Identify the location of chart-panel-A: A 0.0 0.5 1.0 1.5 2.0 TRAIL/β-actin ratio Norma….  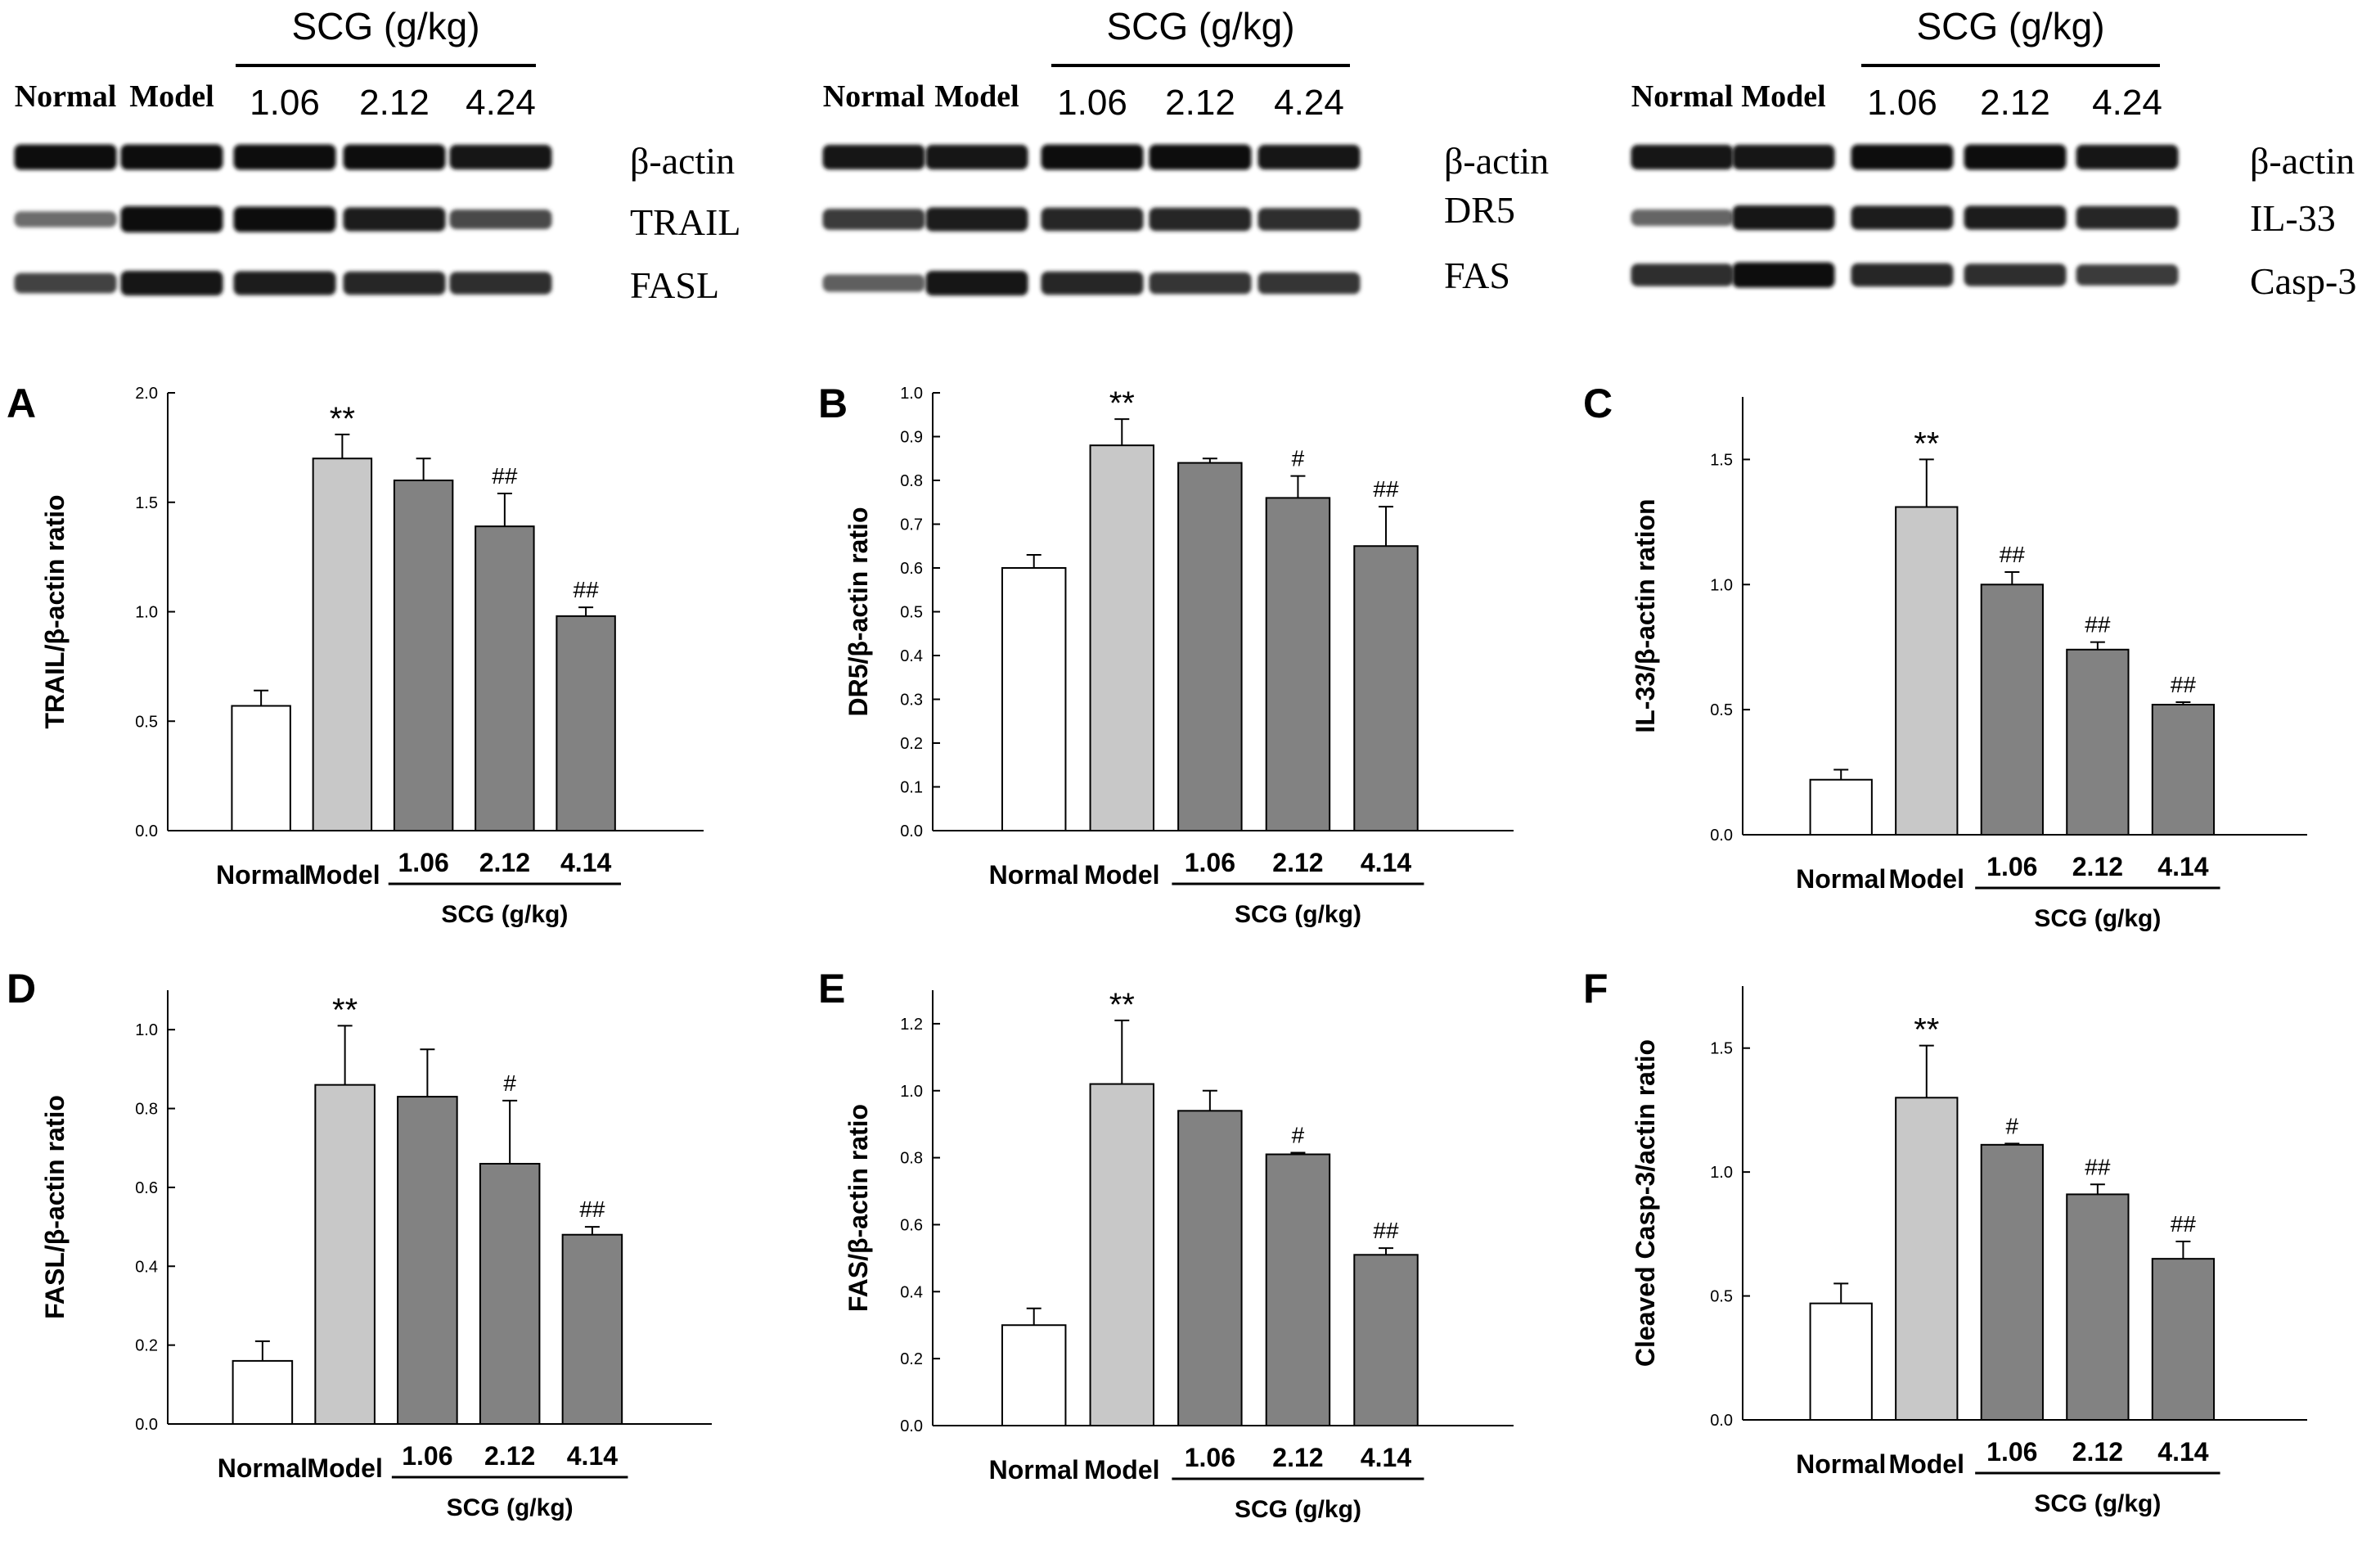
(355, 654).